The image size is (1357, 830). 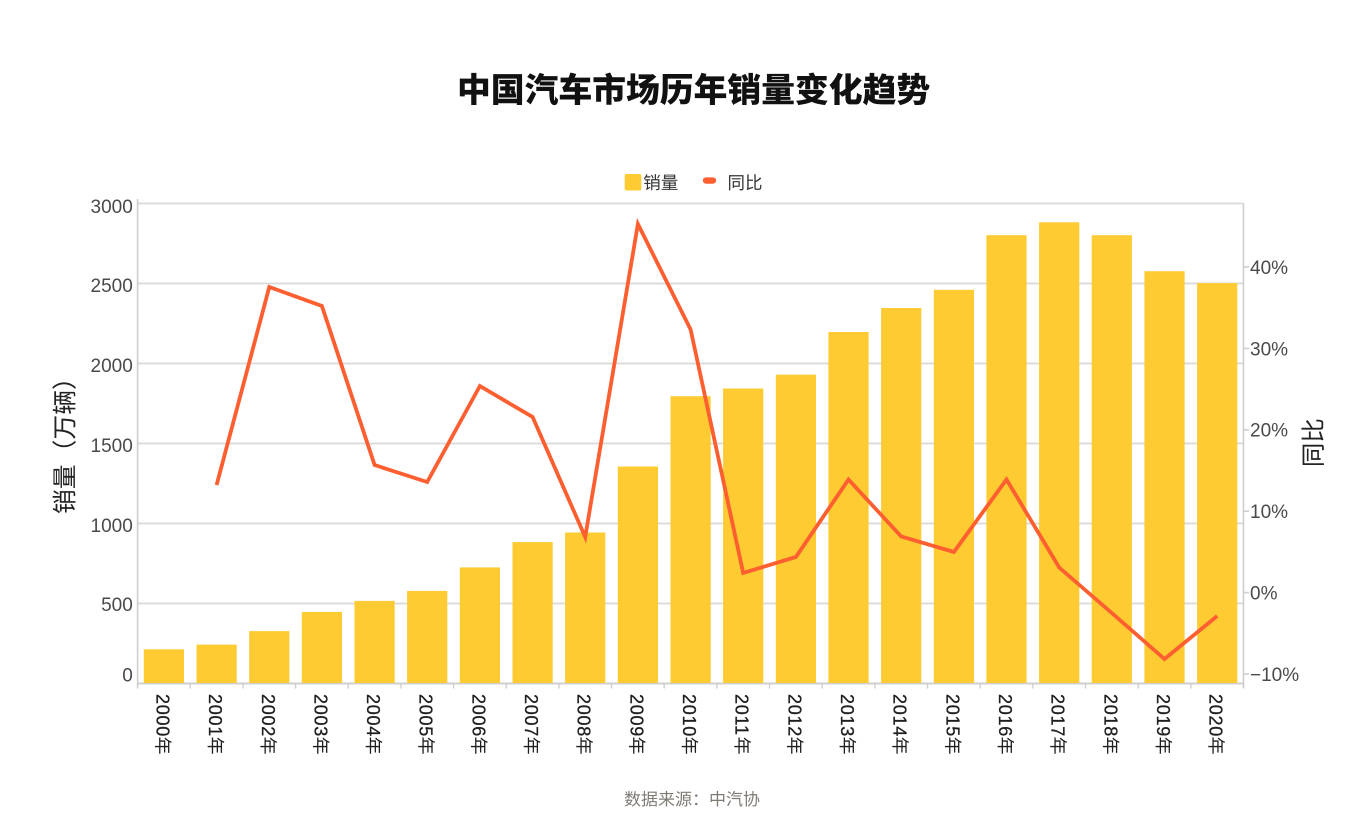 What do you see at coordinates (117, 605) in the screenshot?
I see `svg-text: 500` at bounding box center [117, 605].